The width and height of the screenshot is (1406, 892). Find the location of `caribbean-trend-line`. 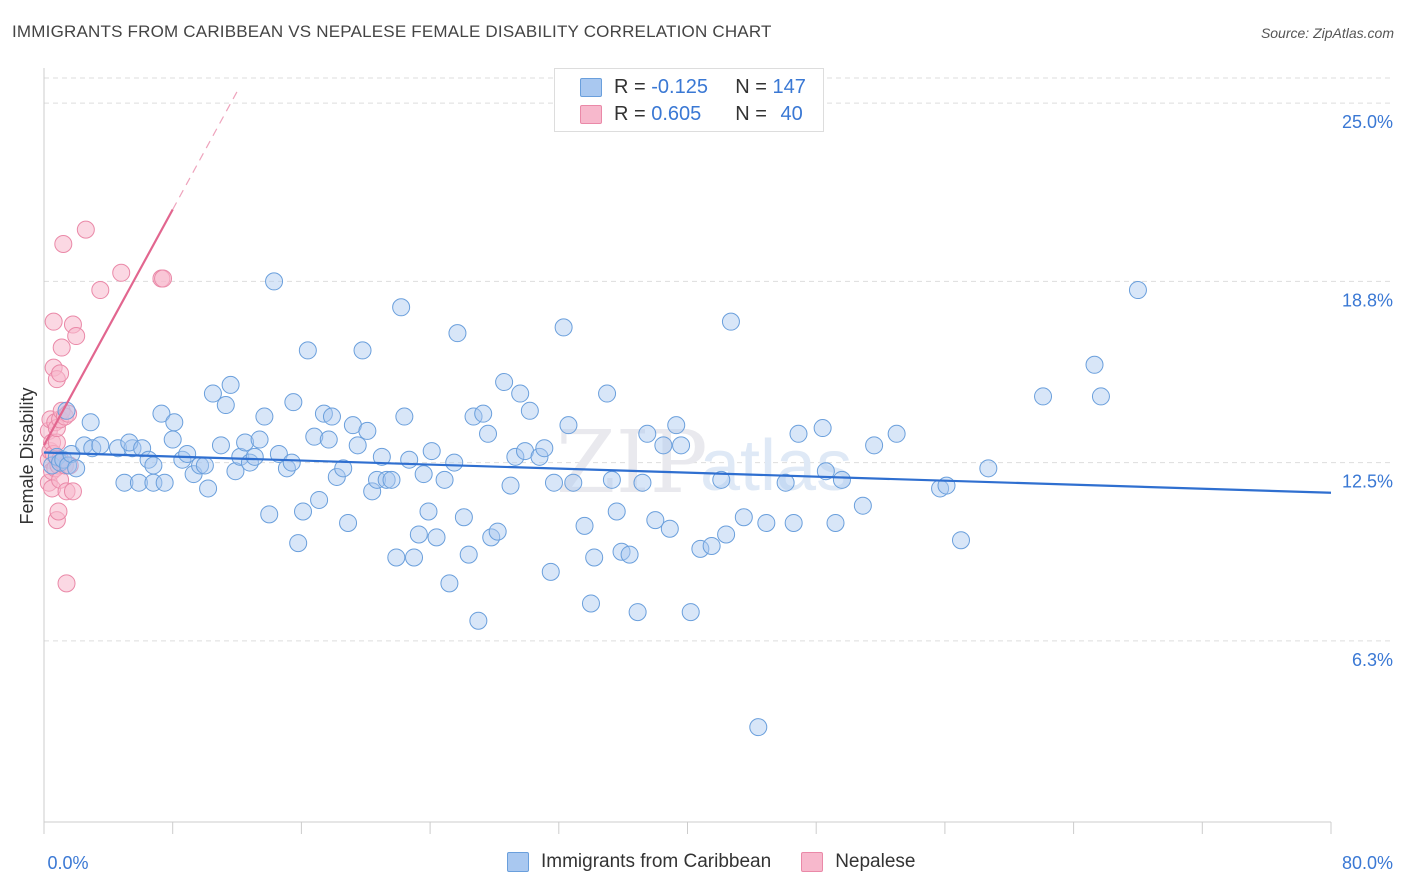

caribbean-trend-line is located at coordinates (687, 472).